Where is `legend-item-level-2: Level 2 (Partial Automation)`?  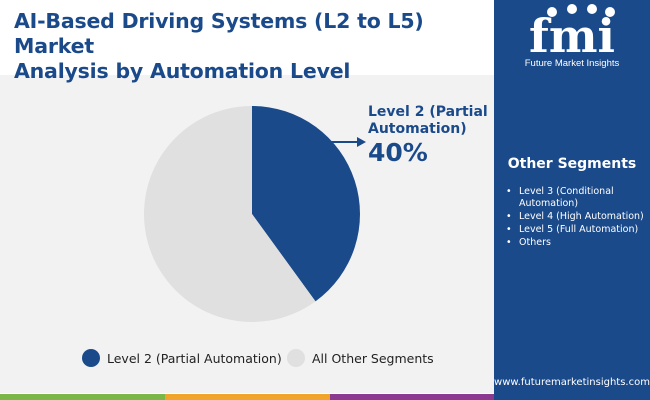 legend-item-level-2: Level 2 (Partial Automation) is located at coordinates (182, 358).